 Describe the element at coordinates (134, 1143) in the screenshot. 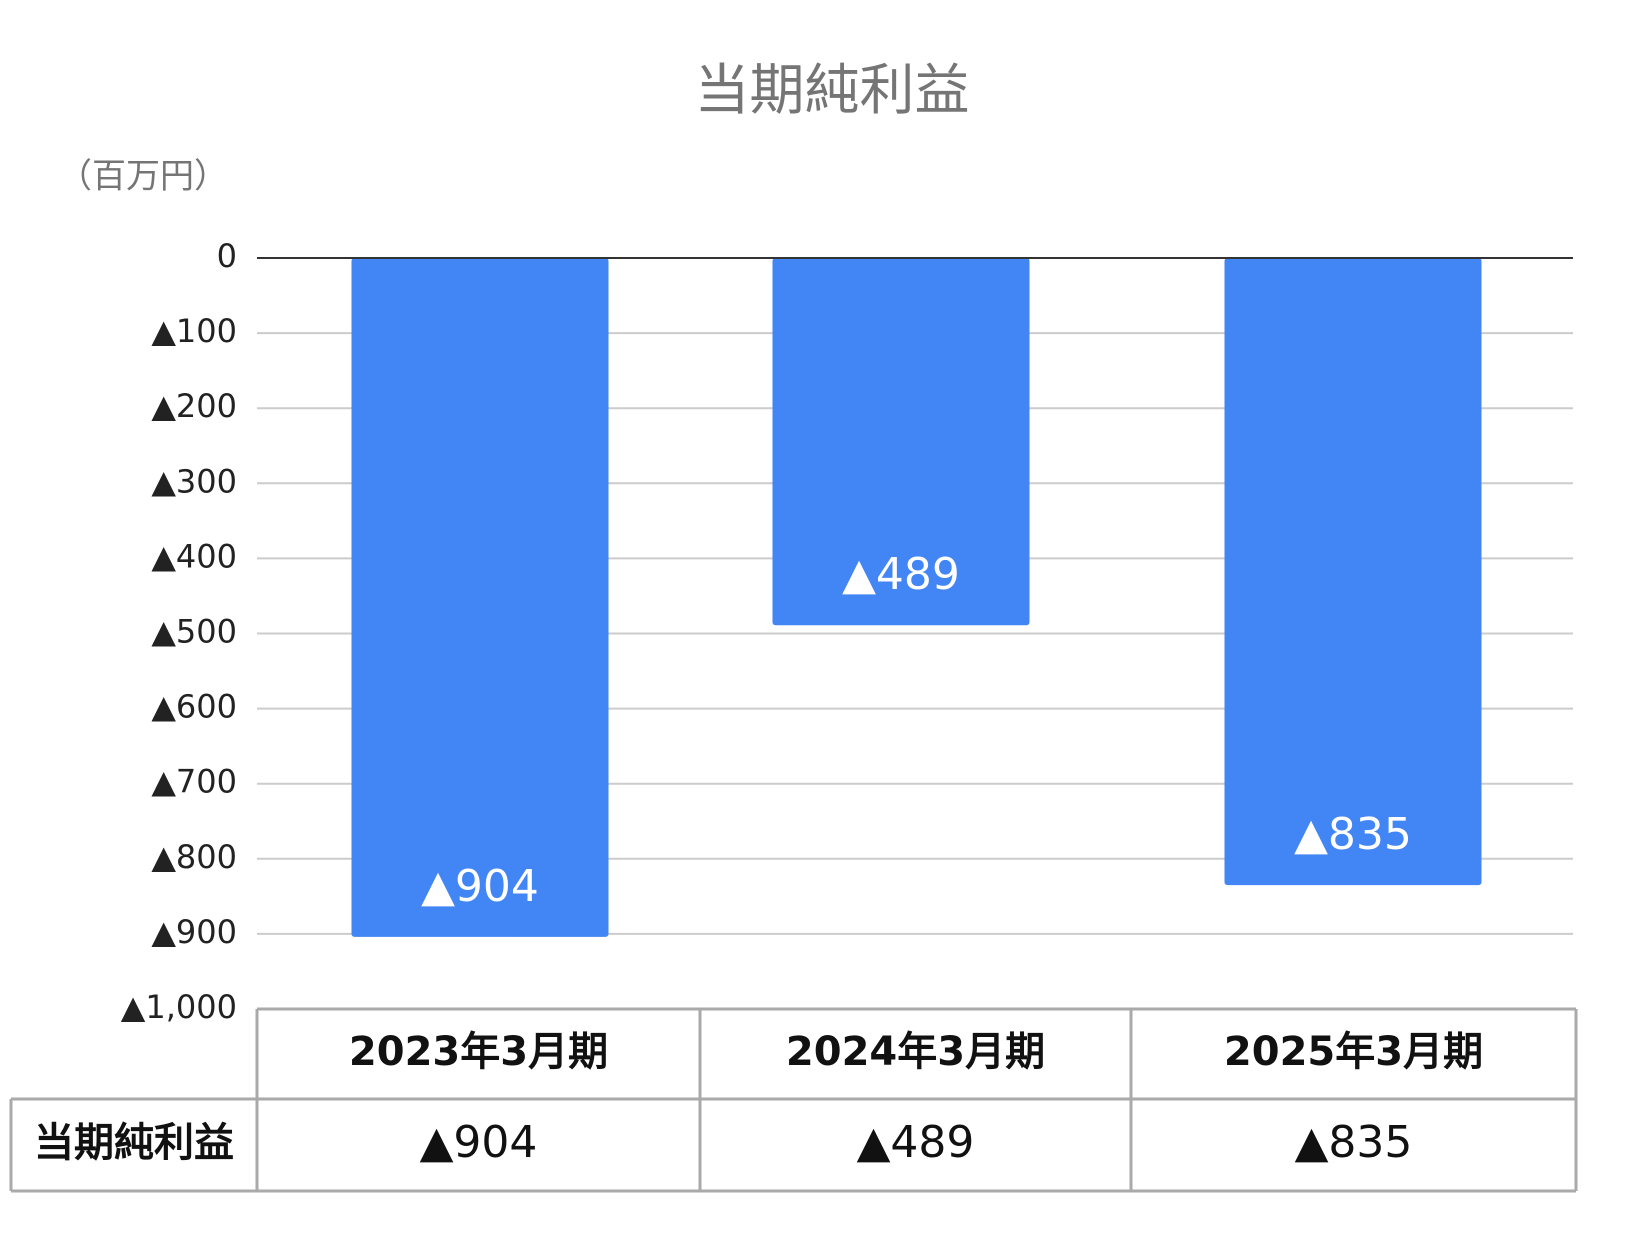

I see `table-row-header: 当期純利益` at that location.